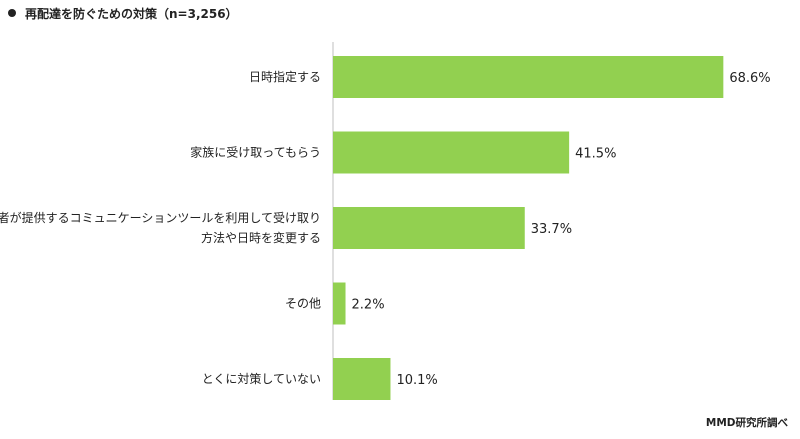 The width and height of the screenshot is (800, 439). What do you see at coordinates (160, 217) in the screenshot?
I see `category-label-2-line-0: 事業者が提供するコミュニケーションツールを利用して受け取り` at bounding box center [160, 217].